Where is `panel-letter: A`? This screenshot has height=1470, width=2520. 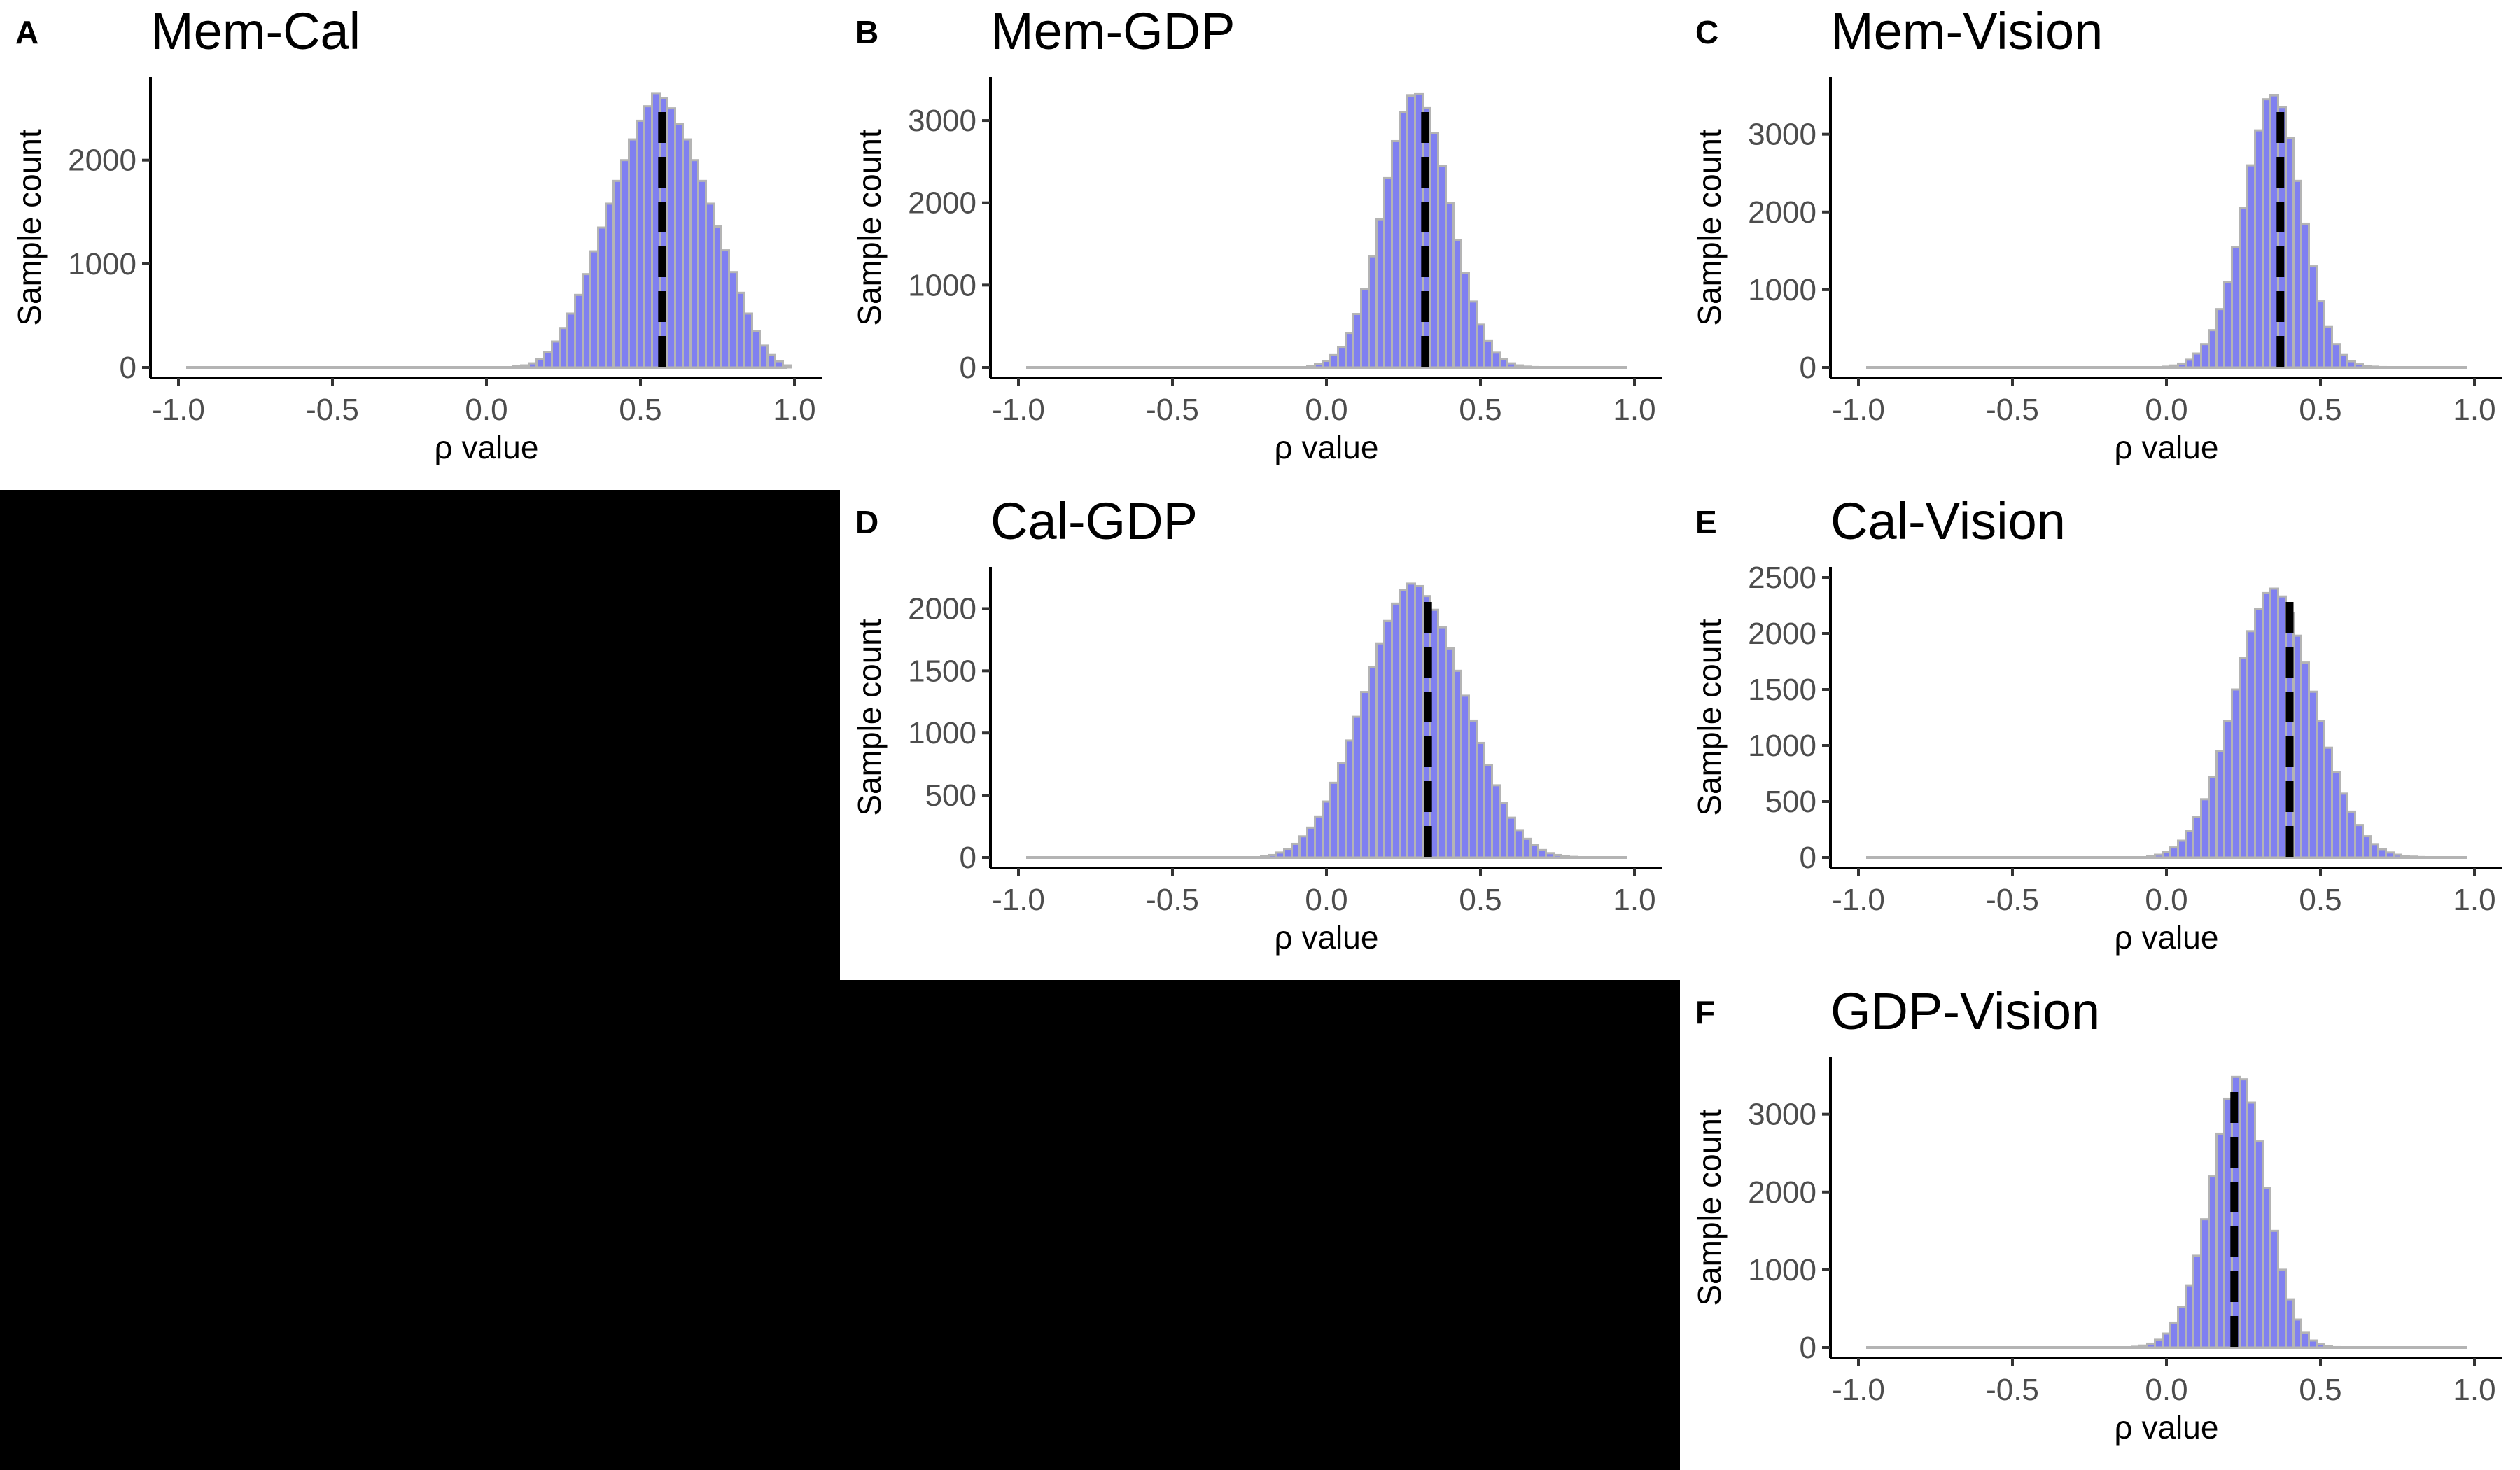 panel-letter: A is located at coordinates (26, 32).